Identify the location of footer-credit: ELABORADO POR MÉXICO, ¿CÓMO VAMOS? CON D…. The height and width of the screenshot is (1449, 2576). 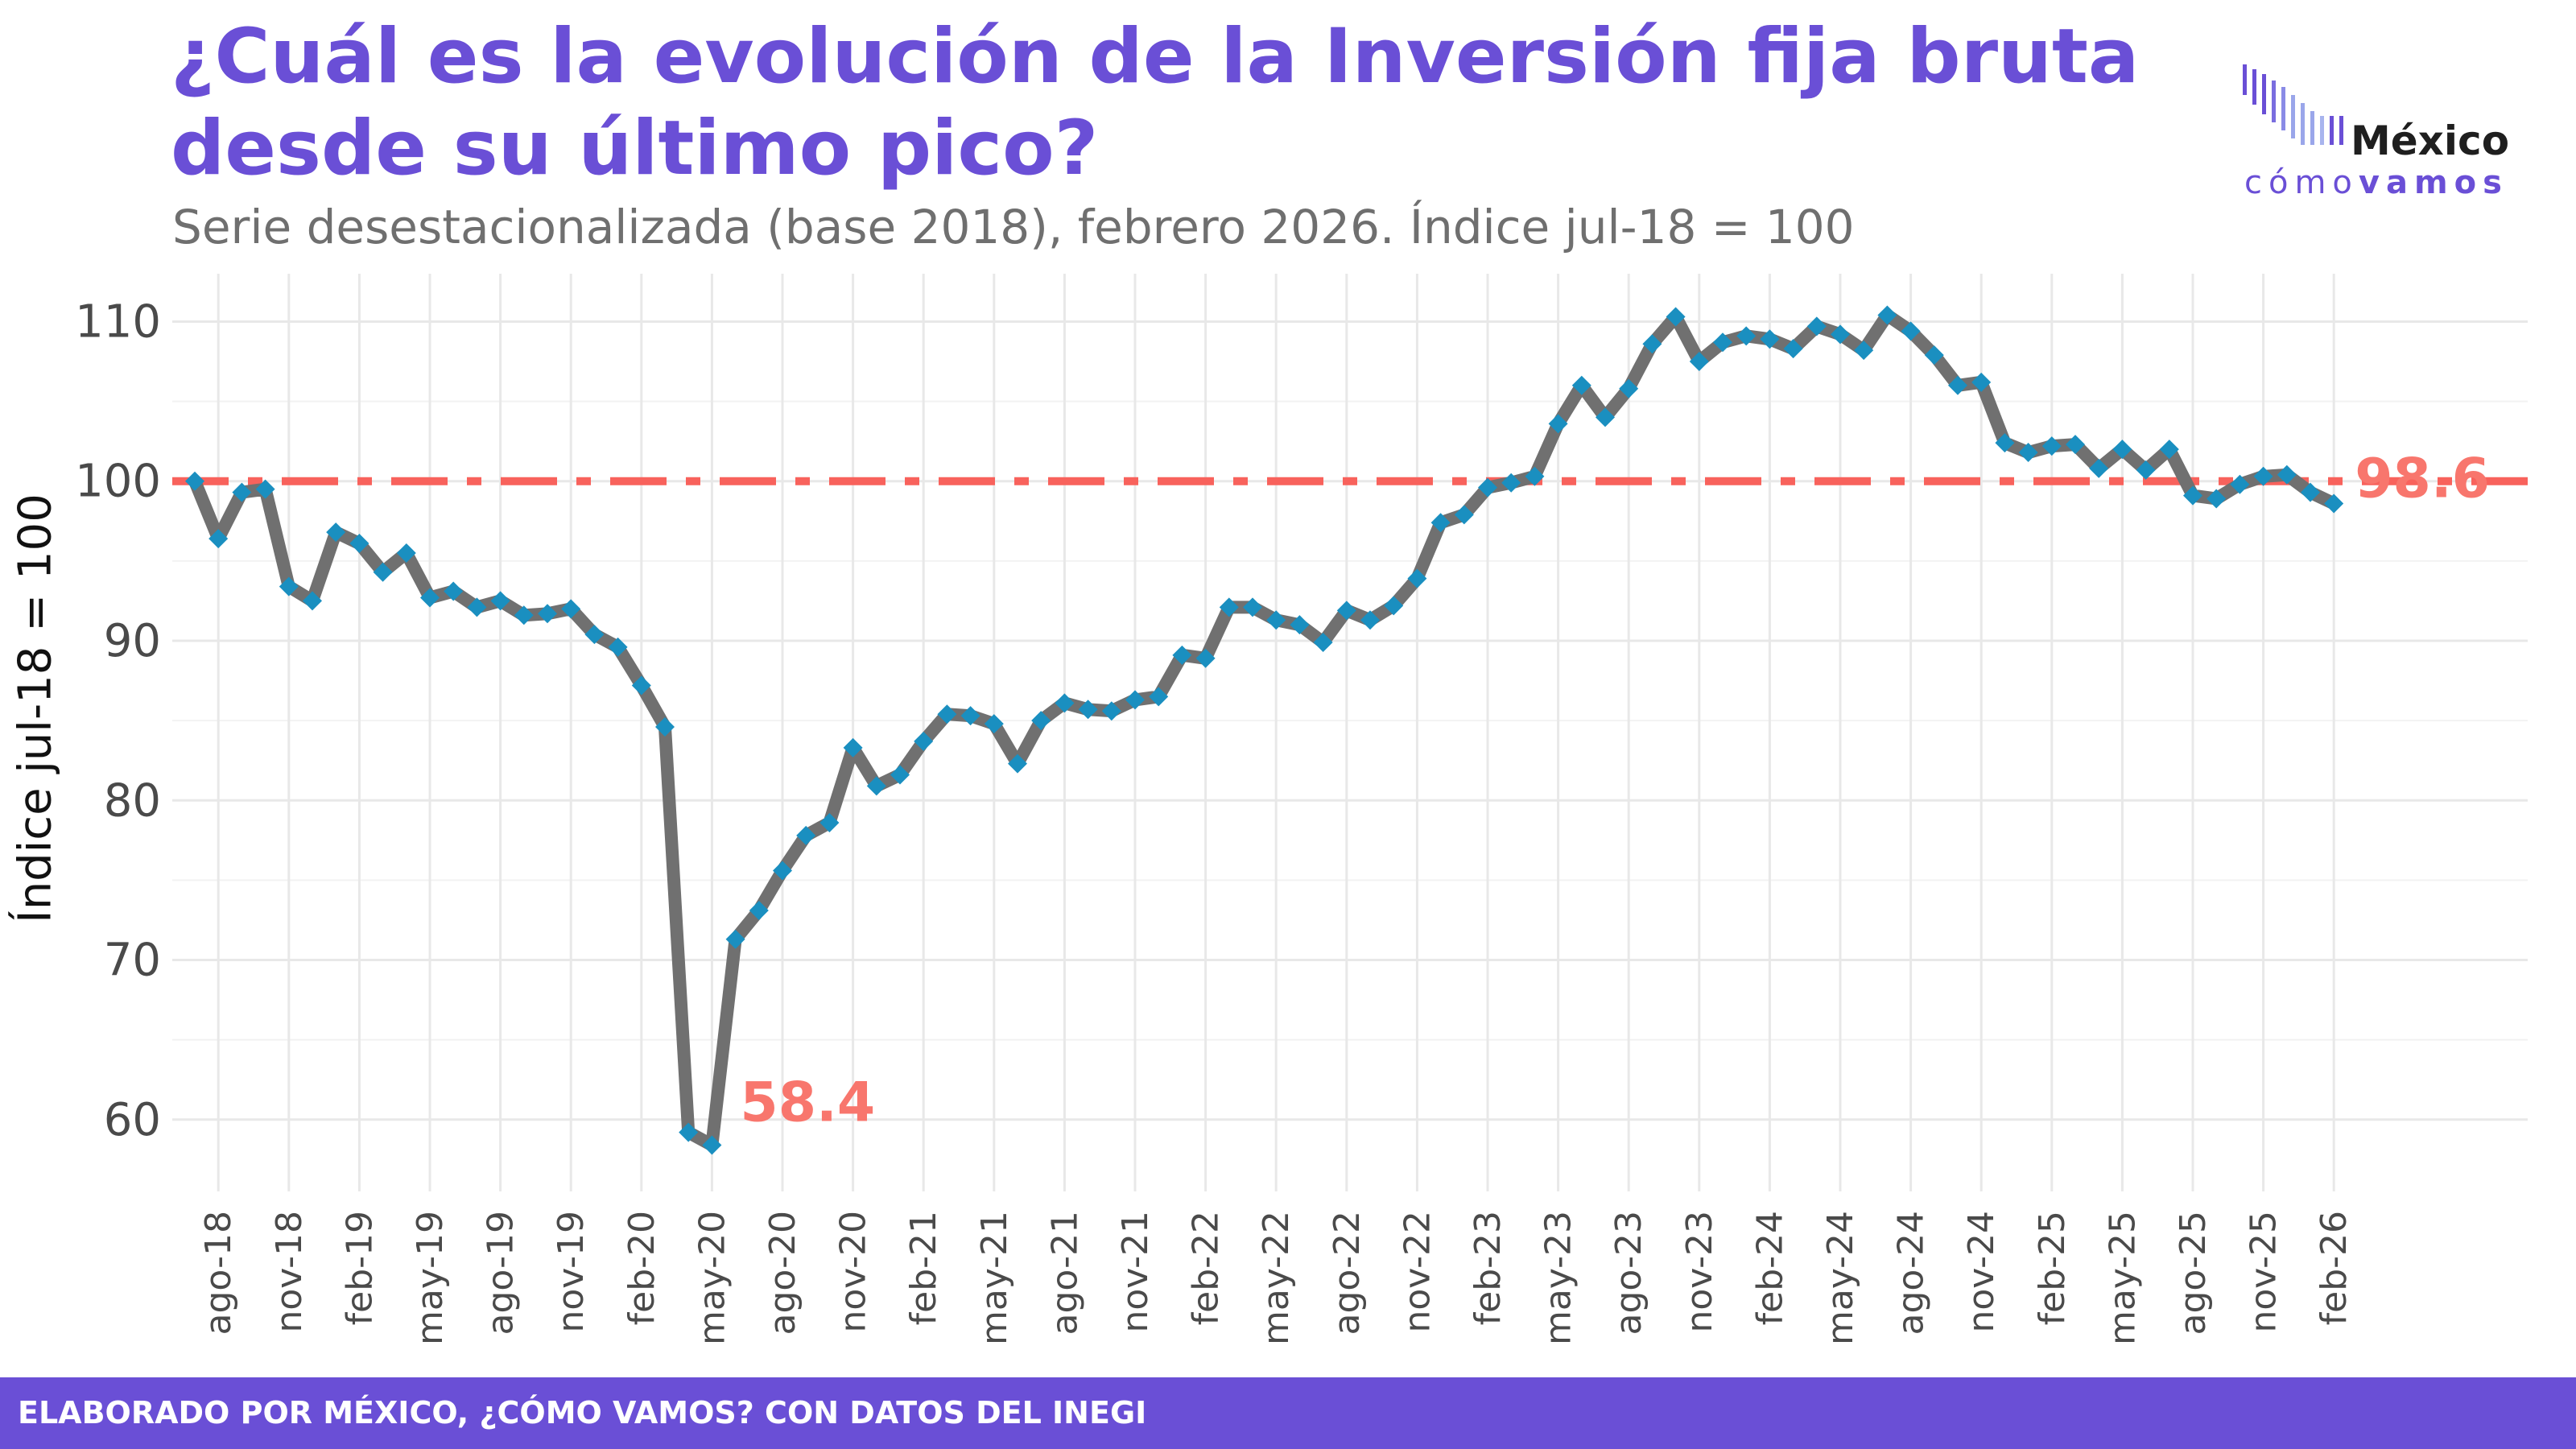
(582, 1412).